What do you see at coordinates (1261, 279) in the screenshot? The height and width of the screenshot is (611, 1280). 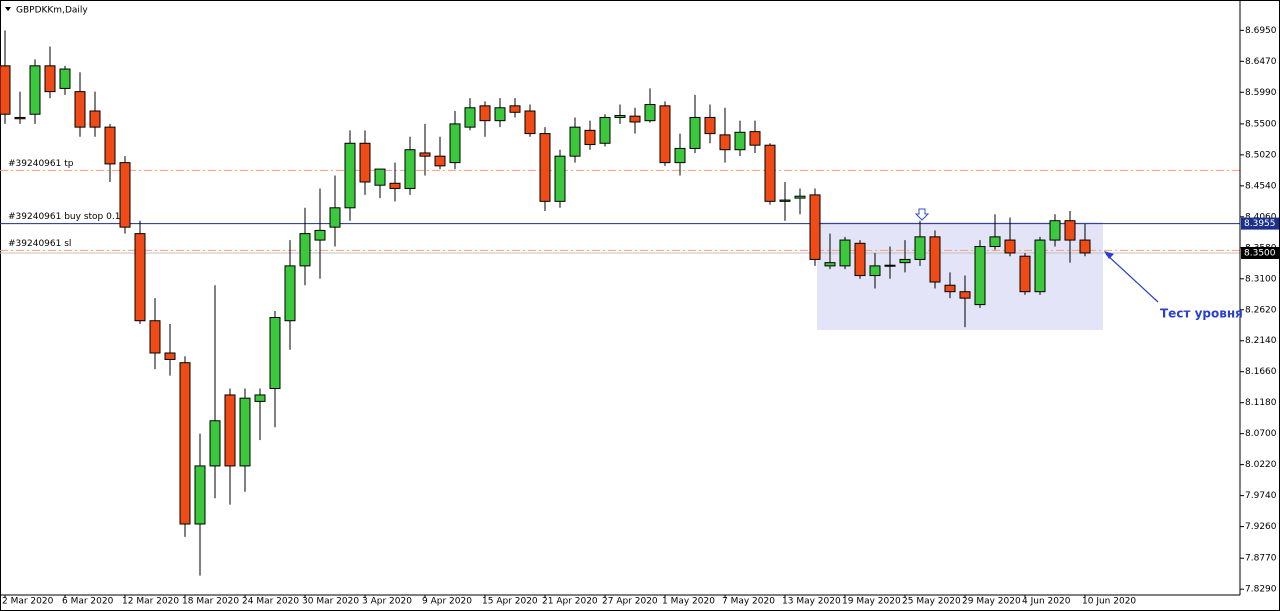 I see `y-tick-label: 8.3100` at bounding box center [1261, 279].